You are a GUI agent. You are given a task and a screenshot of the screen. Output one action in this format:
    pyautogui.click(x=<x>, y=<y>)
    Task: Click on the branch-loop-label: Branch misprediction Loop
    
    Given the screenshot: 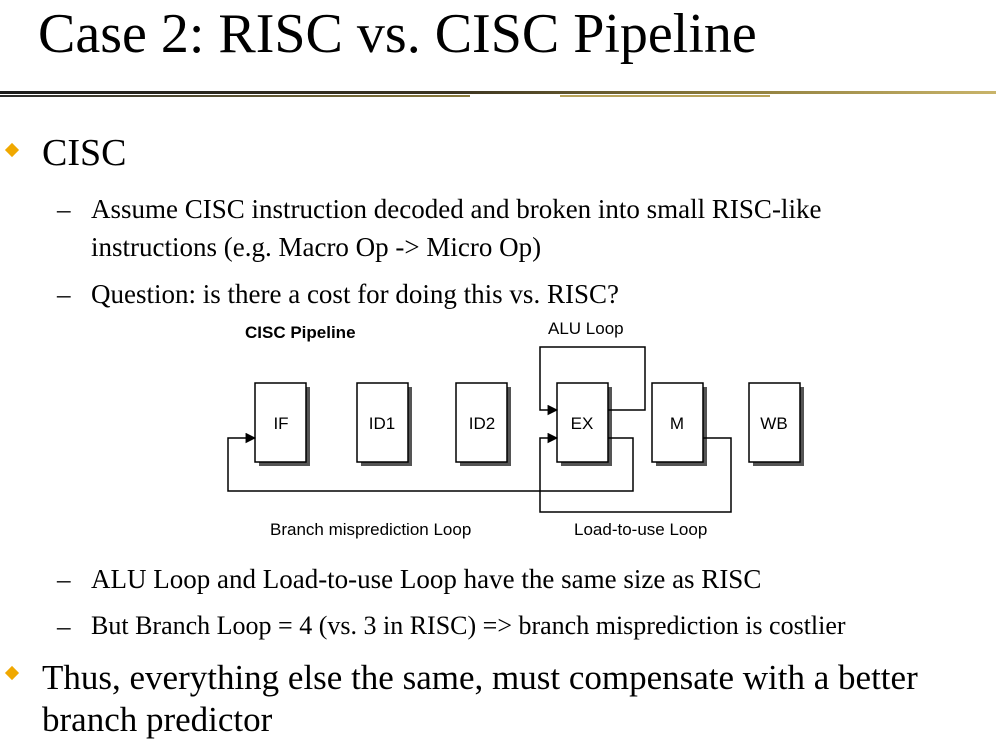 What is the action you would take?
    pyautogui.click(x=370, y=529)
    